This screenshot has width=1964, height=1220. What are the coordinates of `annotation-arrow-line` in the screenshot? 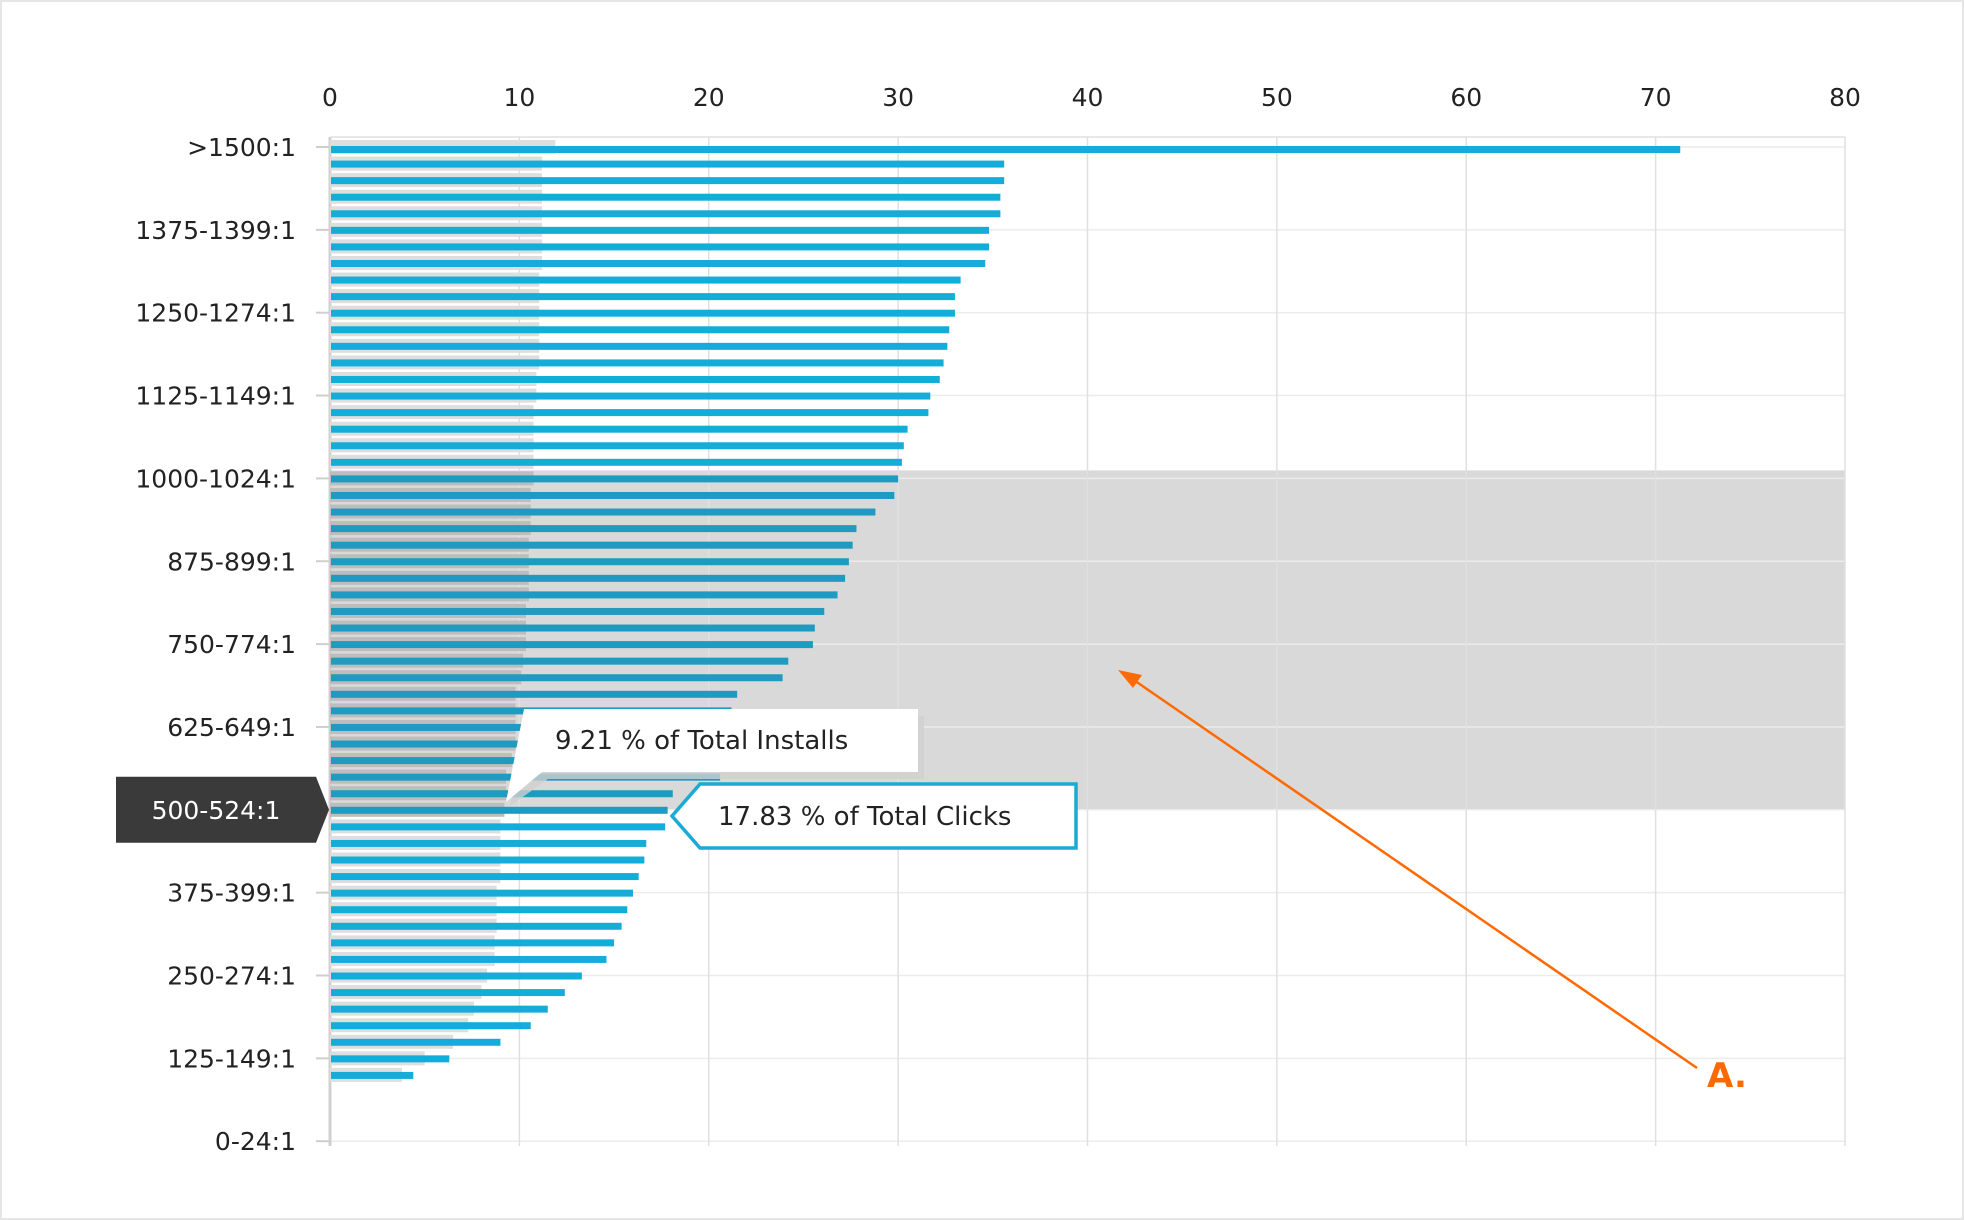 It's located at (1412, 872).